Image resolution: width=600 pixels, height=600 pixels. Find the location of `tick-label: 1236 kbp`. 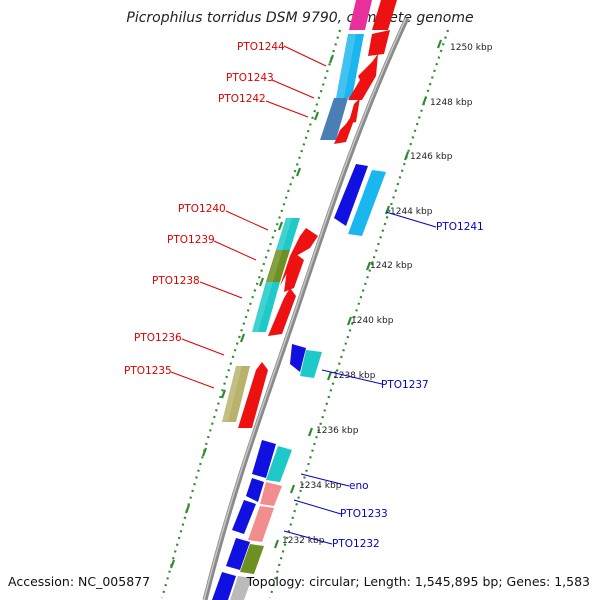

tick-label: 1236 kbp is located at coordinates (337, 431).